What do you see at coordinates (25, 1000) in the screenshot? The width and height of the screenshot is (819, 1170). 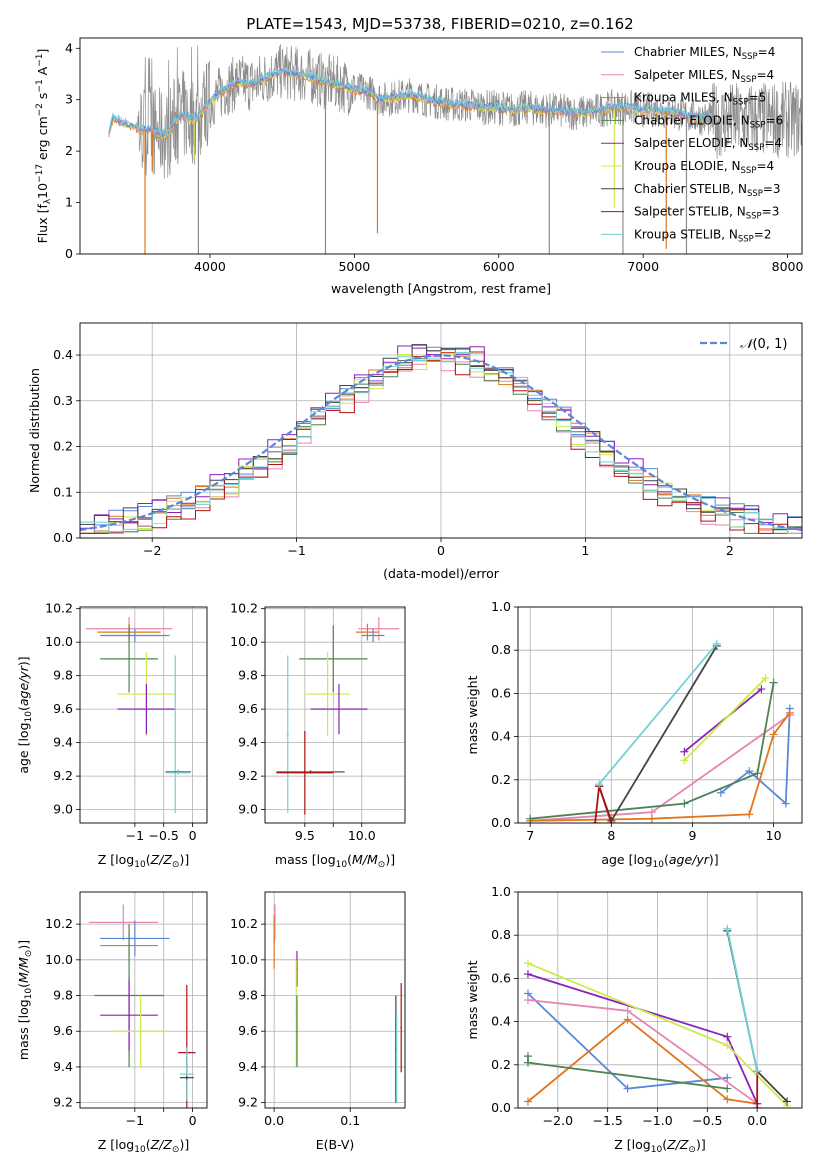 I see `mass-metal-ylabel: mass [log10(M/M⊙)]` at bounding box center [25, 1000].